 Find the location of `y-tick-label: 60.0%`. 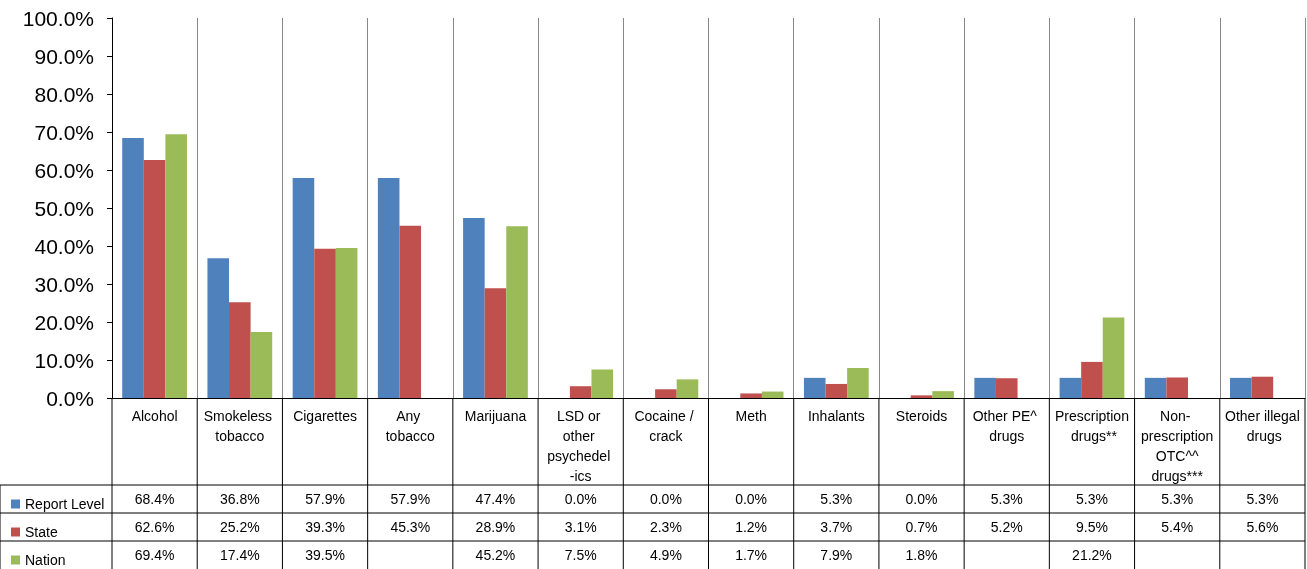

y-tick-label: 60.0% is located at coordinates (64, 170).